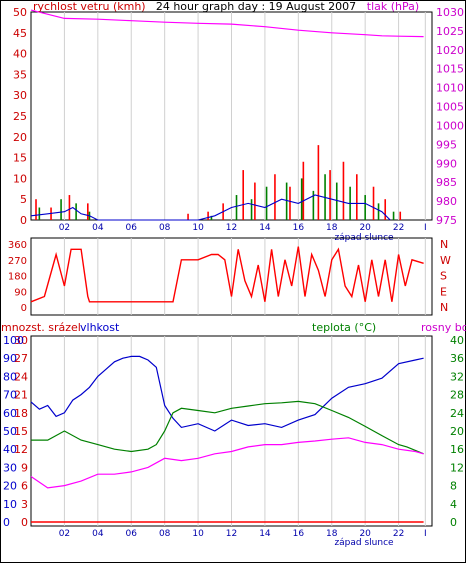 The height and width of the screenshot is (567, 466). Describe the element at coordinates (443, 327) in the screenshot. I see `p3-right2-label: rosny bod` at that location.